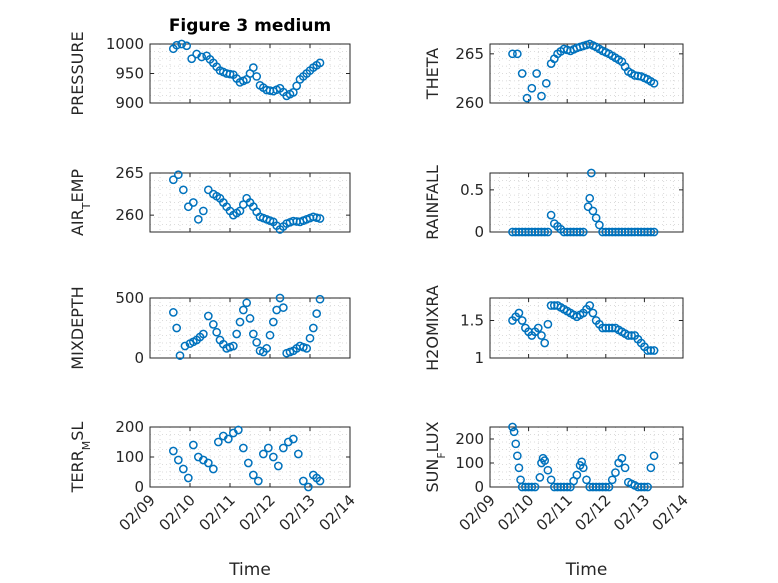  What do you see at coordinates (472, 321) in the screenshot?
I see `y-tick-label: 1.5` at bounding box center [472, 321].